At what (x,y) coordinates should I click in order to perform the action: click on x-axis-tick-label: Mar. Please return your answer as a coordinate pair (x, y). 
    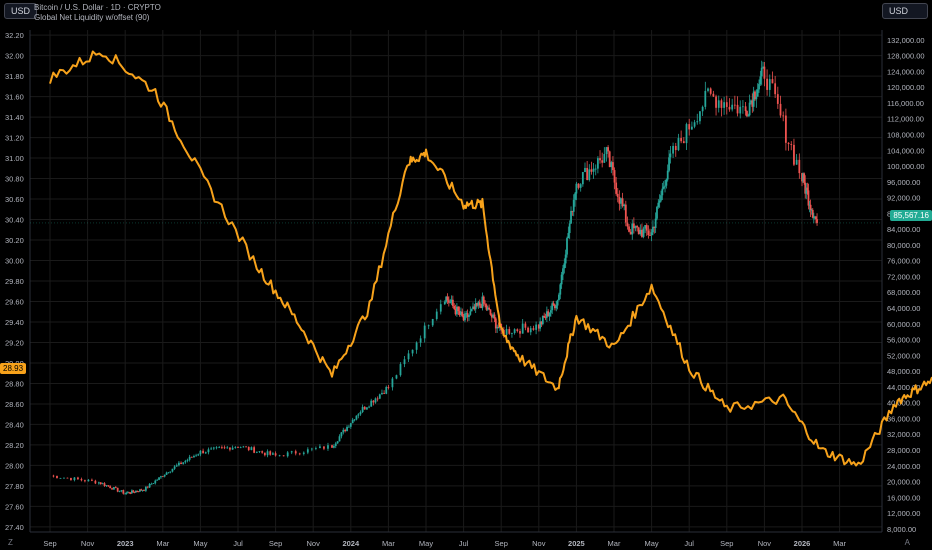
    Looking at the image, I should click on (162, 543).